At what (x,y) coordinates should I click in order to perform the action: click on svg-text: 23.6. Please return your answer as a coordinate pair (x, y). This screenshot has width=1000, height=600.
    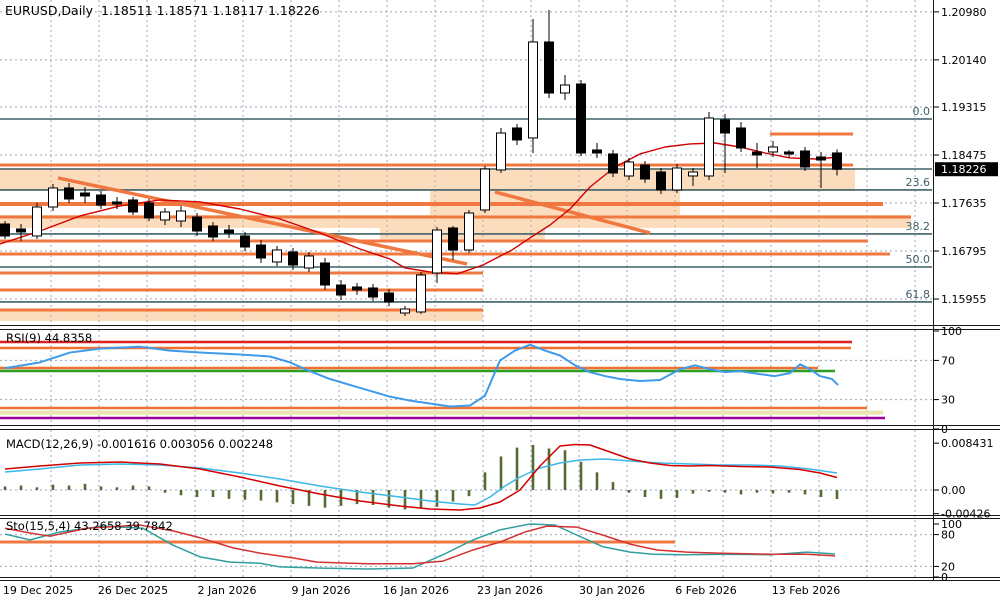
    Looking at the image, I should click on (918, 182).